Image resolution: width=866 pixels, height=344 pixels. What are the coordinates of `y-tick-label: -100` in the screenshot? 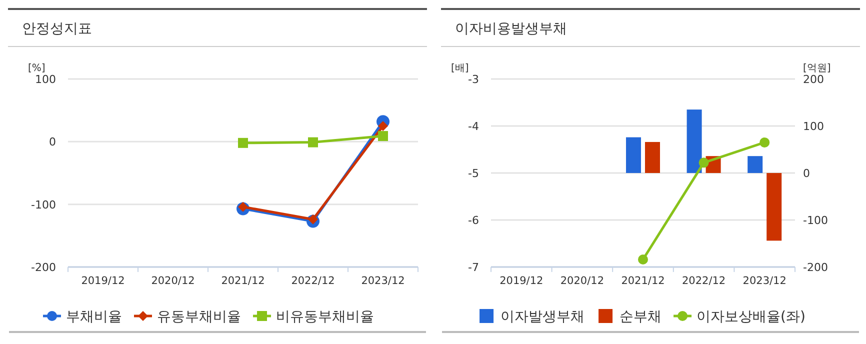 It's located at (43, 205).